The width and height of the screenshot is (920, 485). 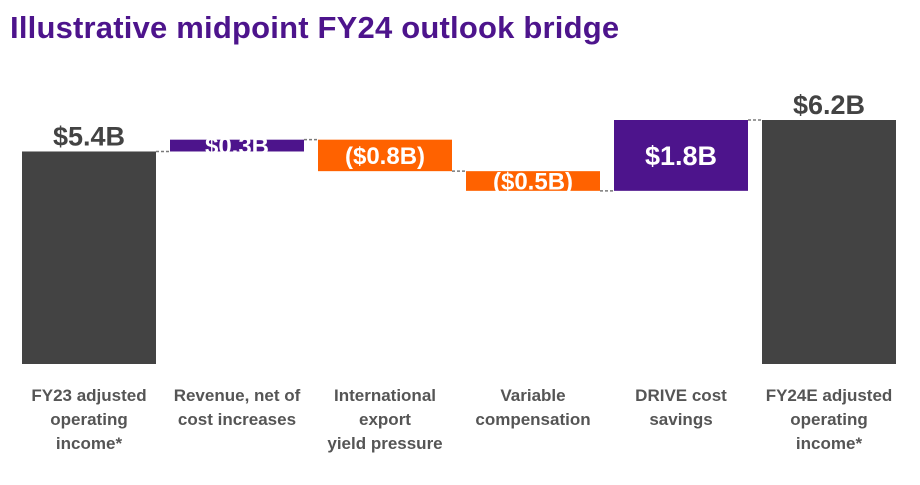 What do you see at coordinates (88, 419) in the screenshot?
I see `category-label-0-1: operating` at bounding box center [88, 419].